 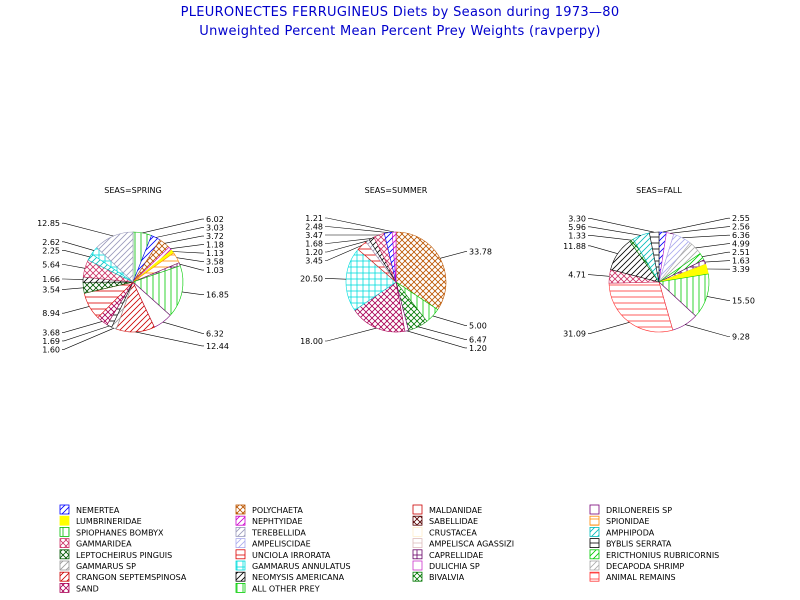 I want to click on slice-value-label: 15.50, so click(x=743, y=300).